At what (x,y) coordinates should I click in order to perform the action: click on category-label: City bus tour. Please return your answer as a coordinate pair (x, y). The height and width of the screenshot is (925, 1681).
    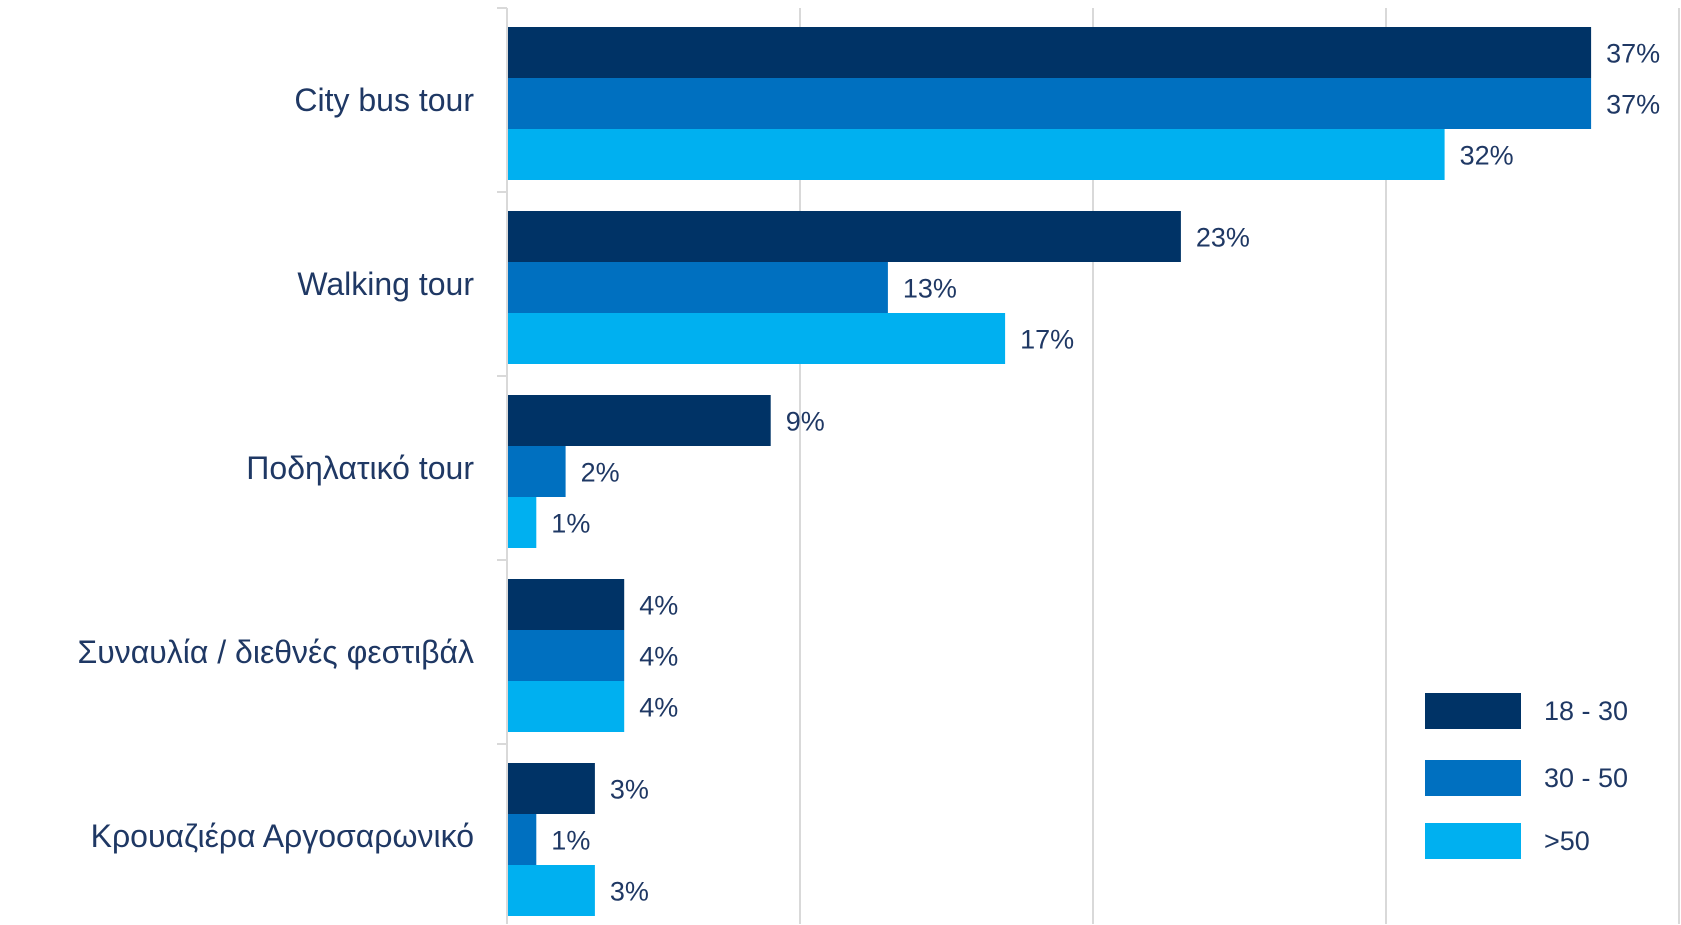
    Looking at the image, I should click on (384, 100).